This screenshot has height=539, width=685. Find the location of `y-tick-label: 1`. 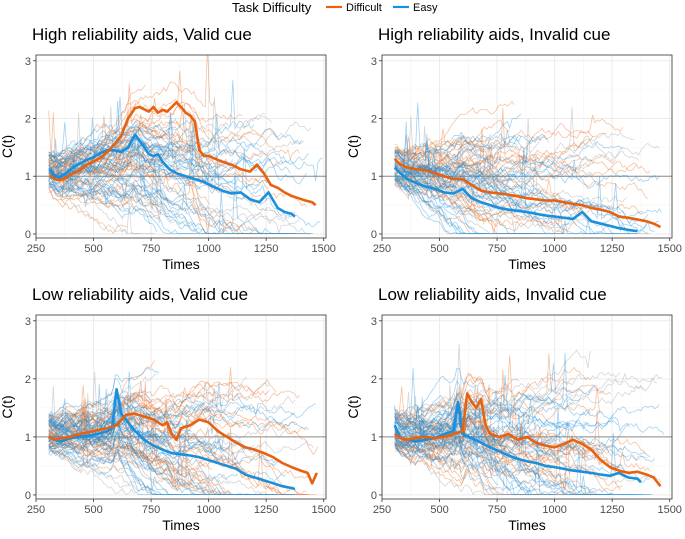

y-tick-label: 1 is located at coordinates (374, 438).